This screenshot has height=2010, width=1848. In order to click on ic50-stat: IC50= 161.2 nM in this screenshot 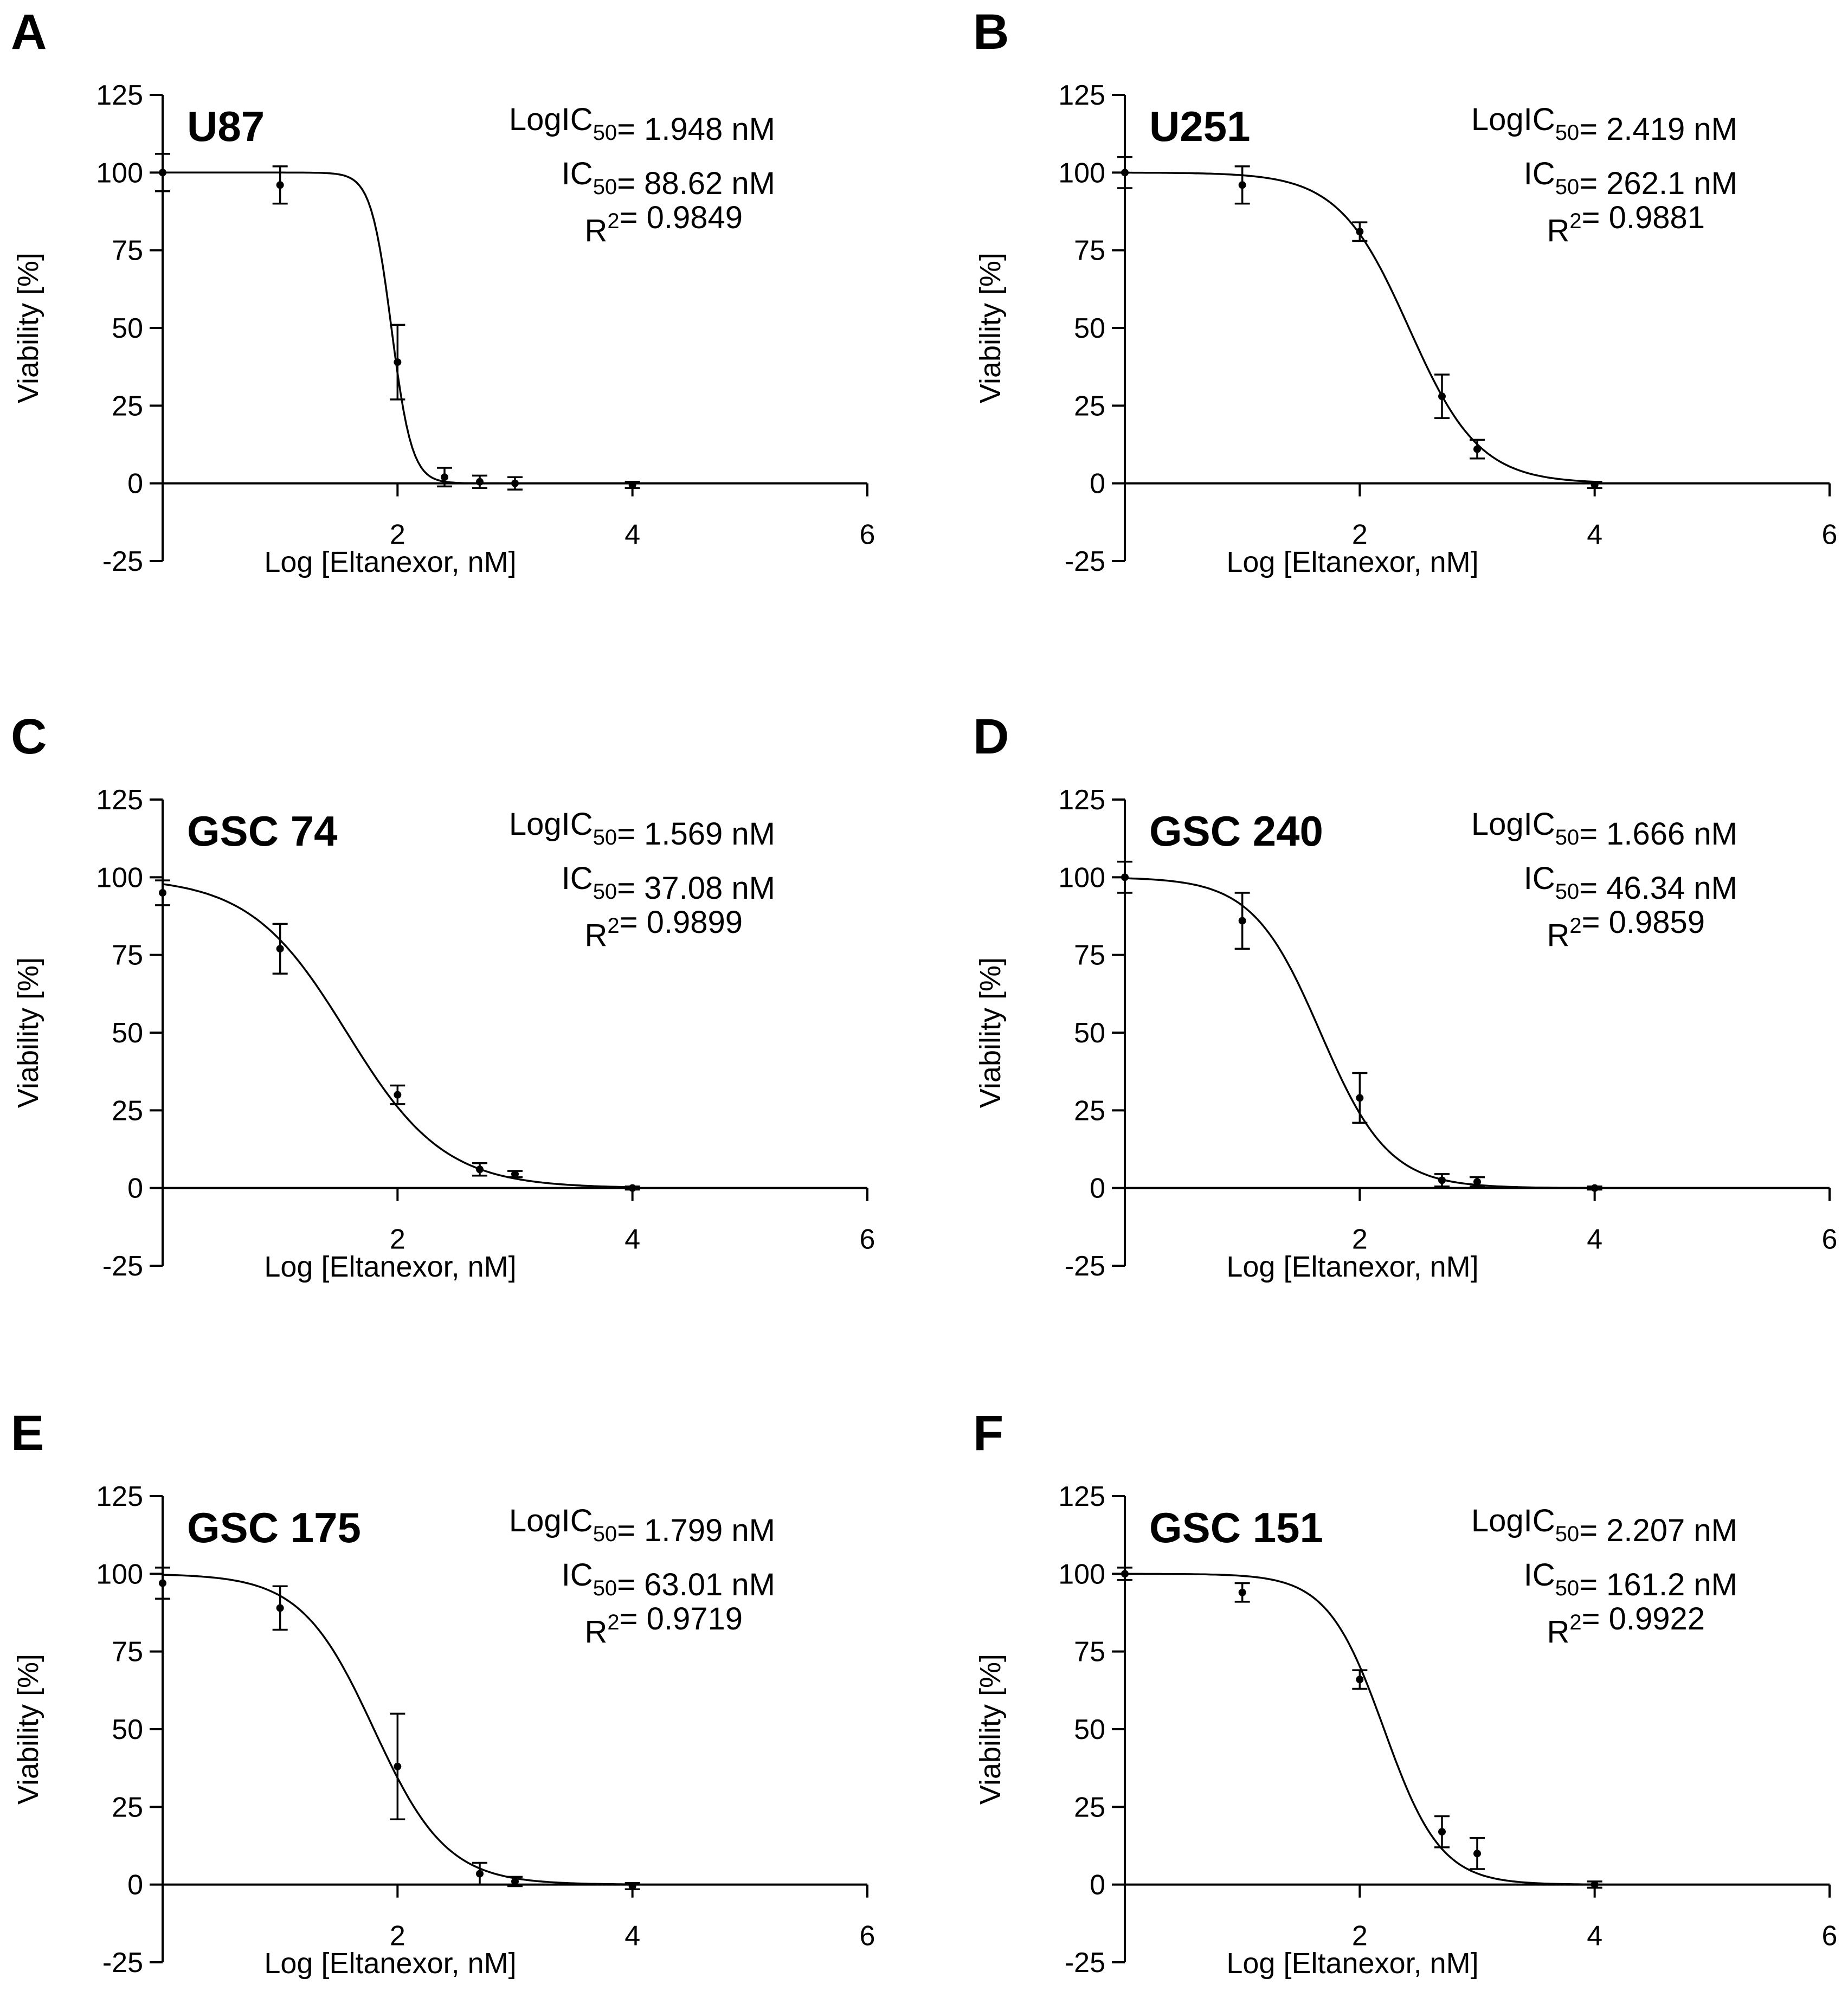, I will do `click(1630, 1580)`.